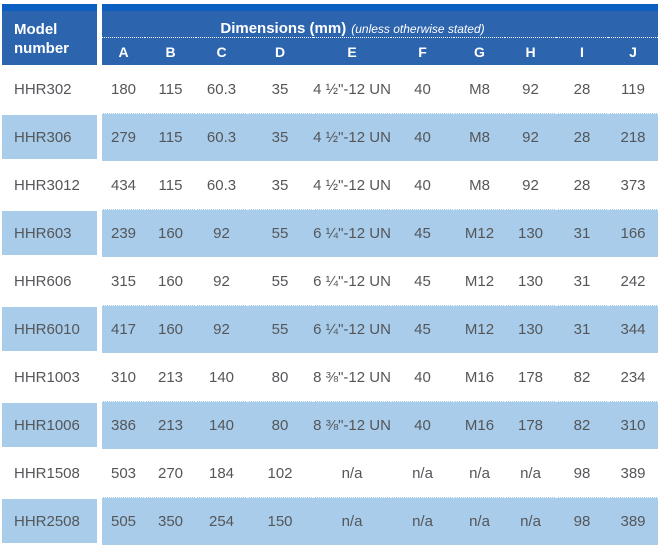 This screenshot has width=661, height=551. What do you see at coordinates (170, 185) in the screenshot?
I see `dimension-value: 115` at bounding box center [170, 185].